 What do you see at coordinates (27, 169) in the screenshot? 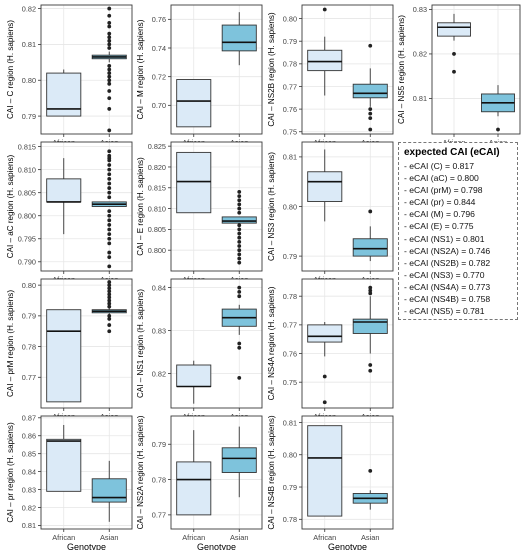
I see `y-tick-label: 0.810` at bounding box center [27, 169].